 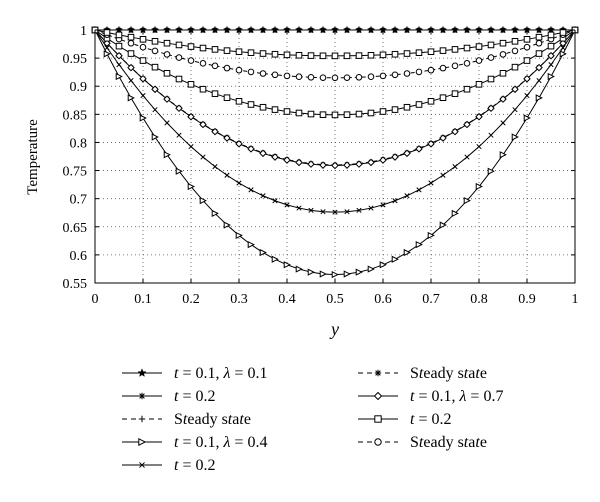 What do you see at coordinates (456, 396) in the screenshot?
I see `legend-label: t = 0.1, λ = 0.7` at bounding box center [456, 396].